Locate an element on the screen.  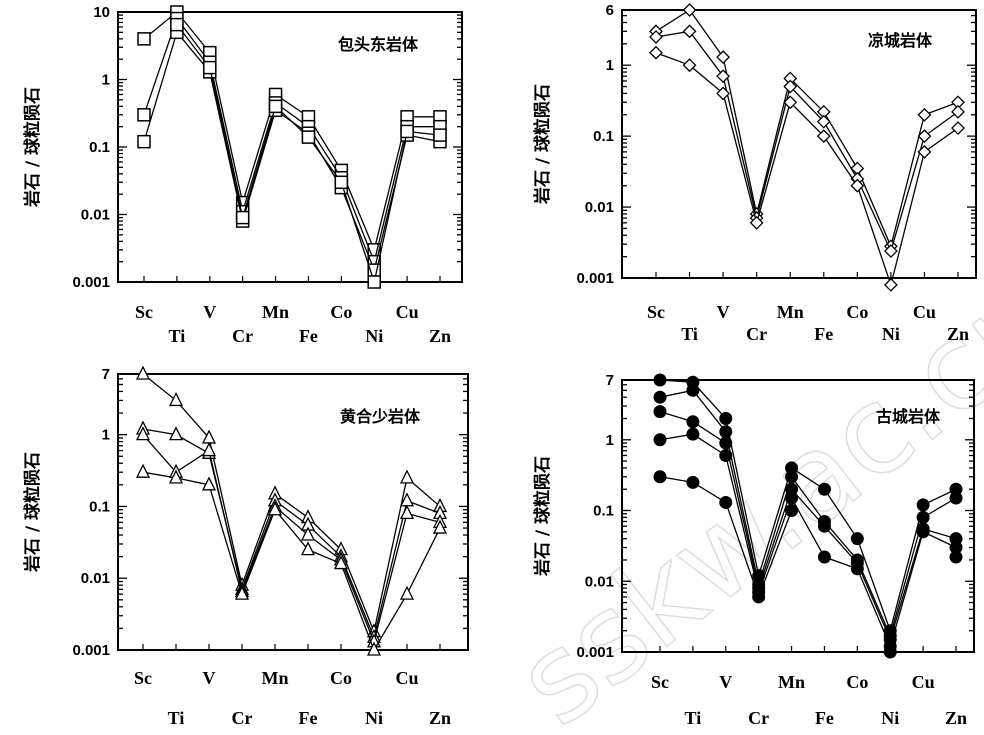
panel-title: 古城岩体 is located at coordinates (908, 416).